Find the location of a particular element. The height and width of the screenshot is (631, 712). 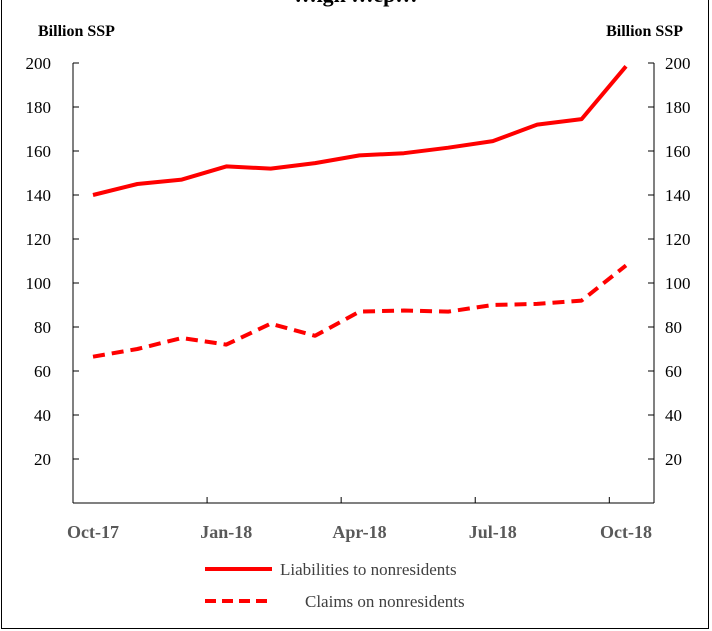

x-tick-label: Apr-18 is located at coordinates (359, 532).